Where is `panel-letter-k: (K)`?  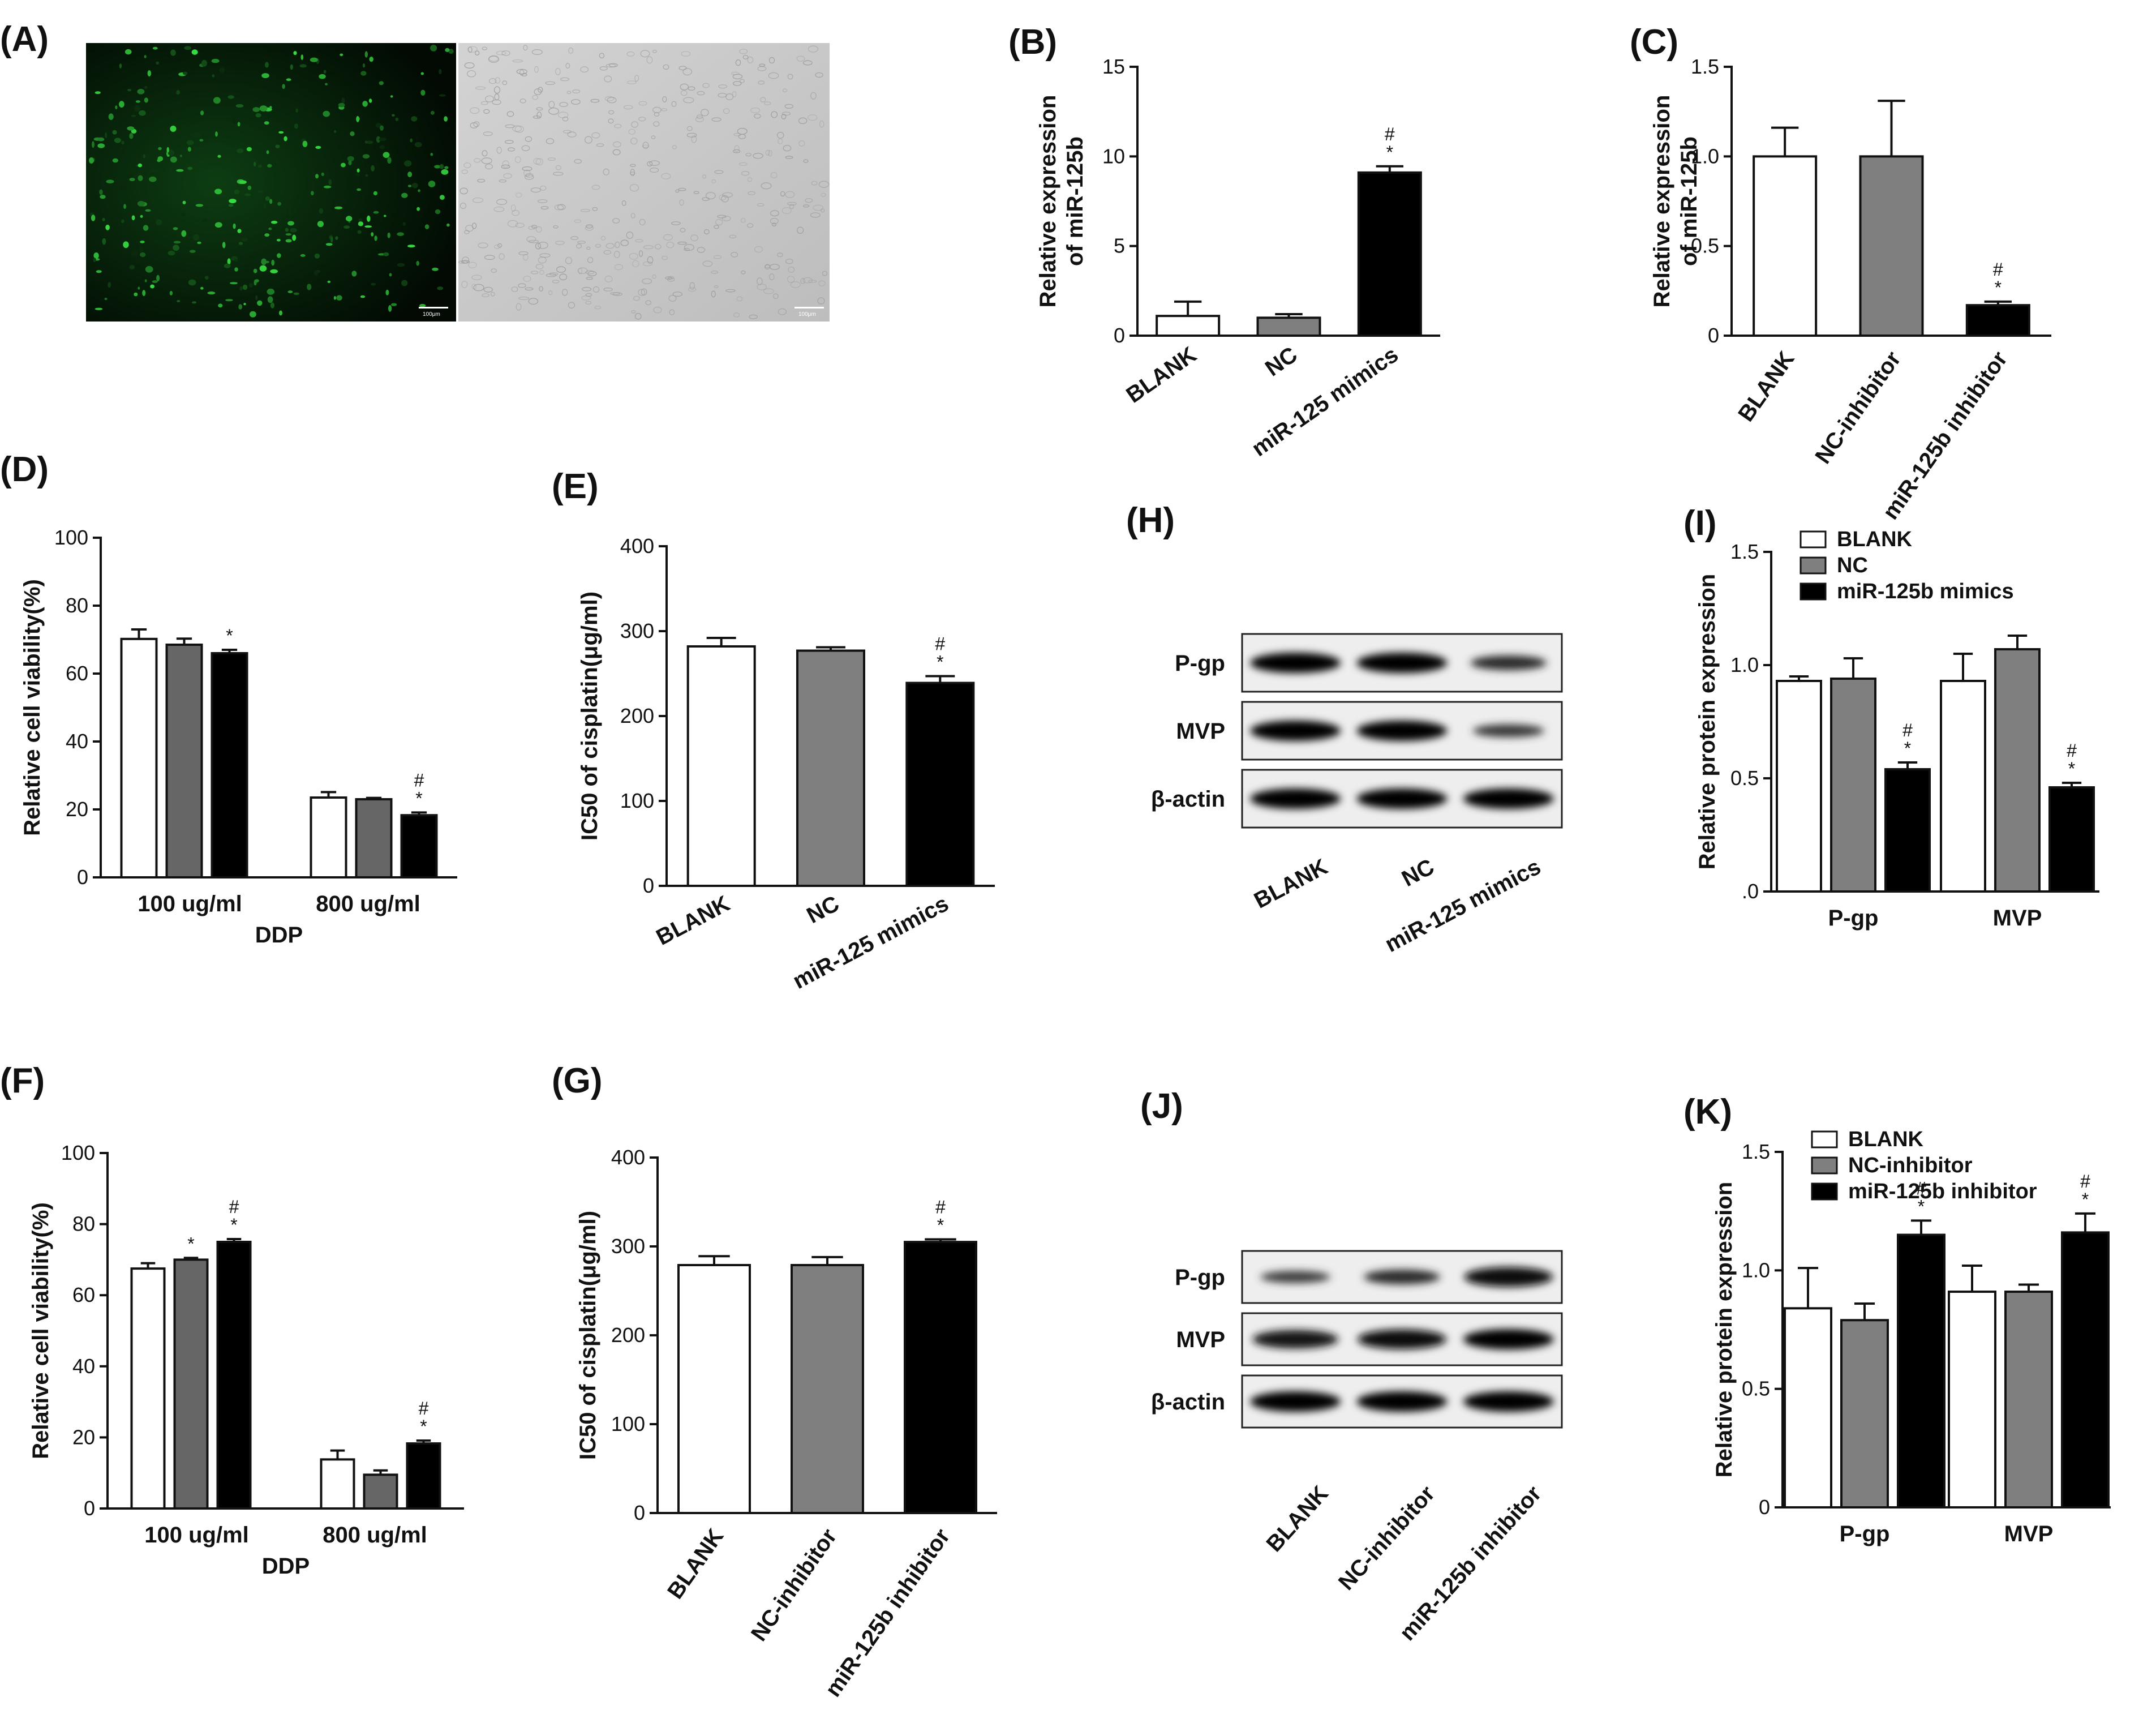
panel-letter-k: (K) is located at coordinates (1707, 1112).